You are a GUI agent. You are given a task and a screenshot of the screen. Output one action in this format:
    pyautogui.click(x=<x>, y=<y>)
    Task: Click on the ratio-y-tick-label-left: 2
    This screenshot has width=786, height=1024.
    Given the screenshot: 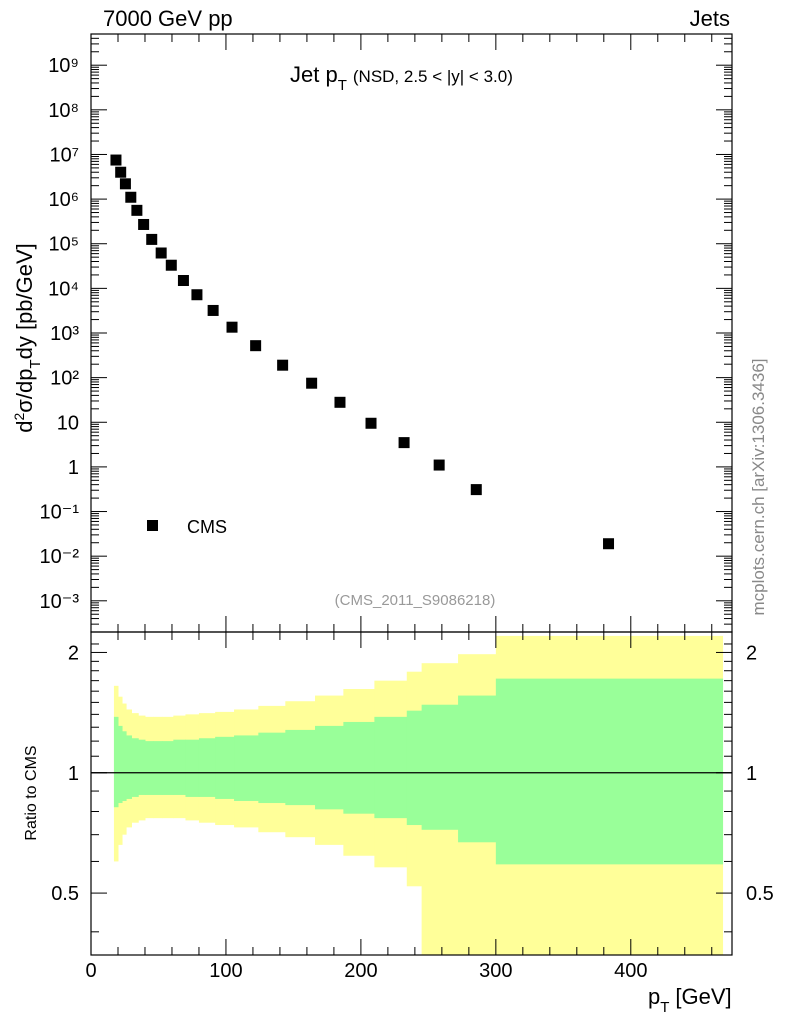 What is the action you would take?
    pyautogui.click(x=73, y=653)
    